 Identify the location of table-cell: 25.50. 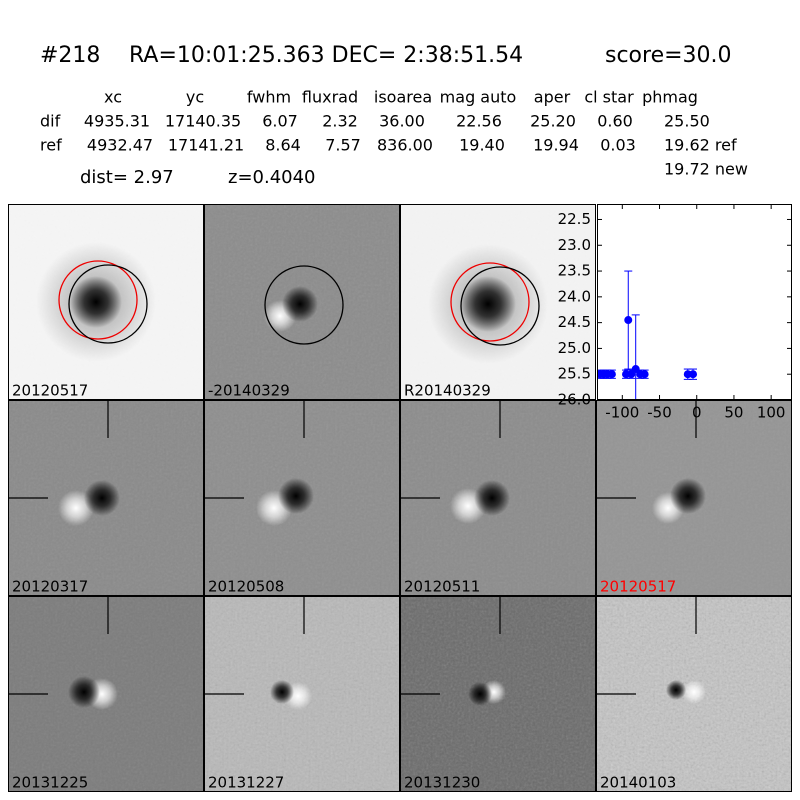
(687, 121).